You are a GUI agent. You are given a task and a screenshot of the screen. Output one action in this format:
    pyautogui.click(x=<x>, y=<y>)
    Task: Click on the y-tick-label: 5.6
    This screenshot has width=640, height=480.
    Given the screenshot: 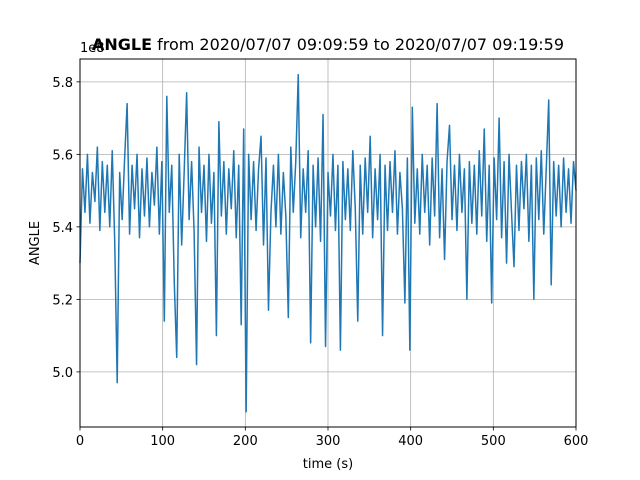 What is the action you would take?
    pyautogui.click(x=62, y=155)
    